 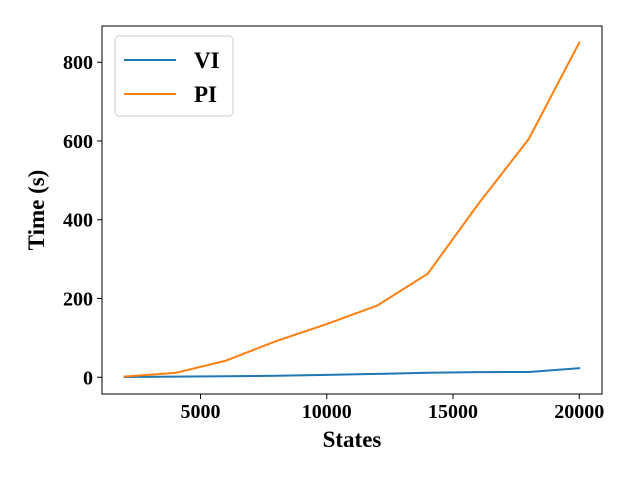 I want to click on legend-box, so click(x=174, y=76).